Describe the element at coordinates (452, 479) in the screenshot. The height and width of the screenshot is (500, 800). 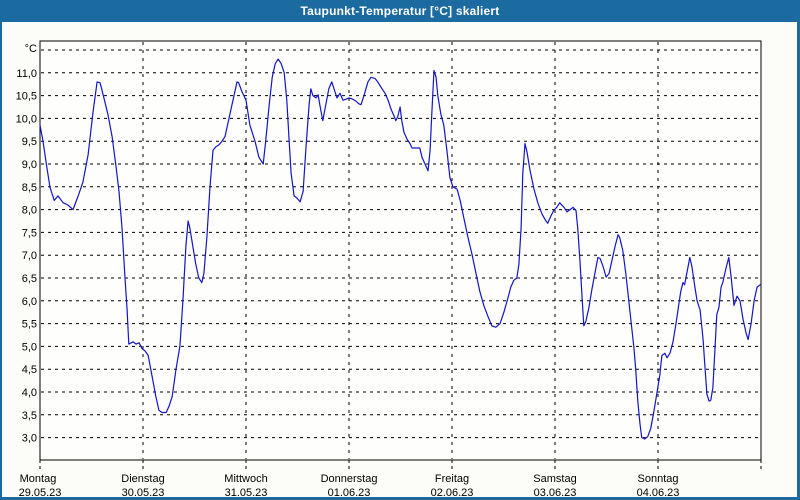
I see `day-name-label: Freitag` at that location.